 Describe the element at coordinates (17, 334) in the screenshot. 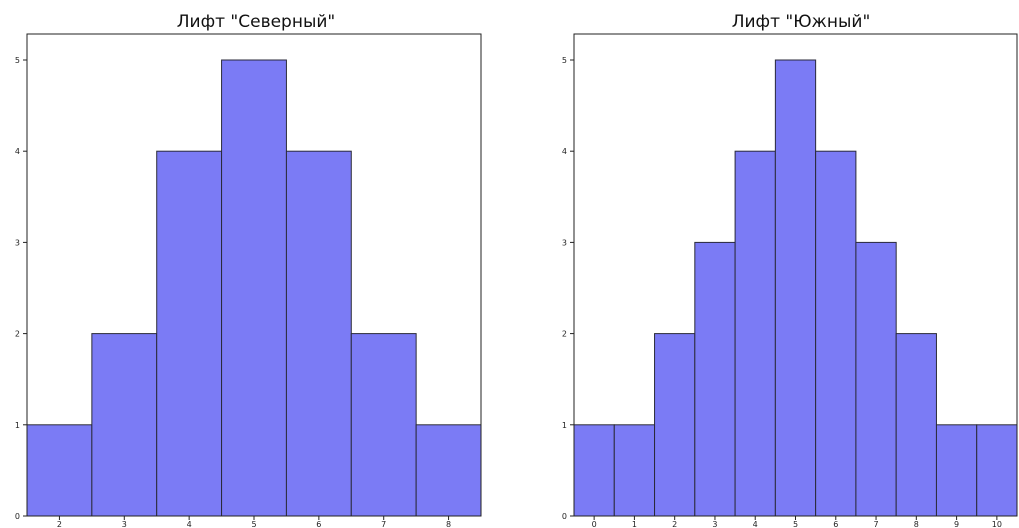

I see `north-ytick-label-2: 2` at that location.